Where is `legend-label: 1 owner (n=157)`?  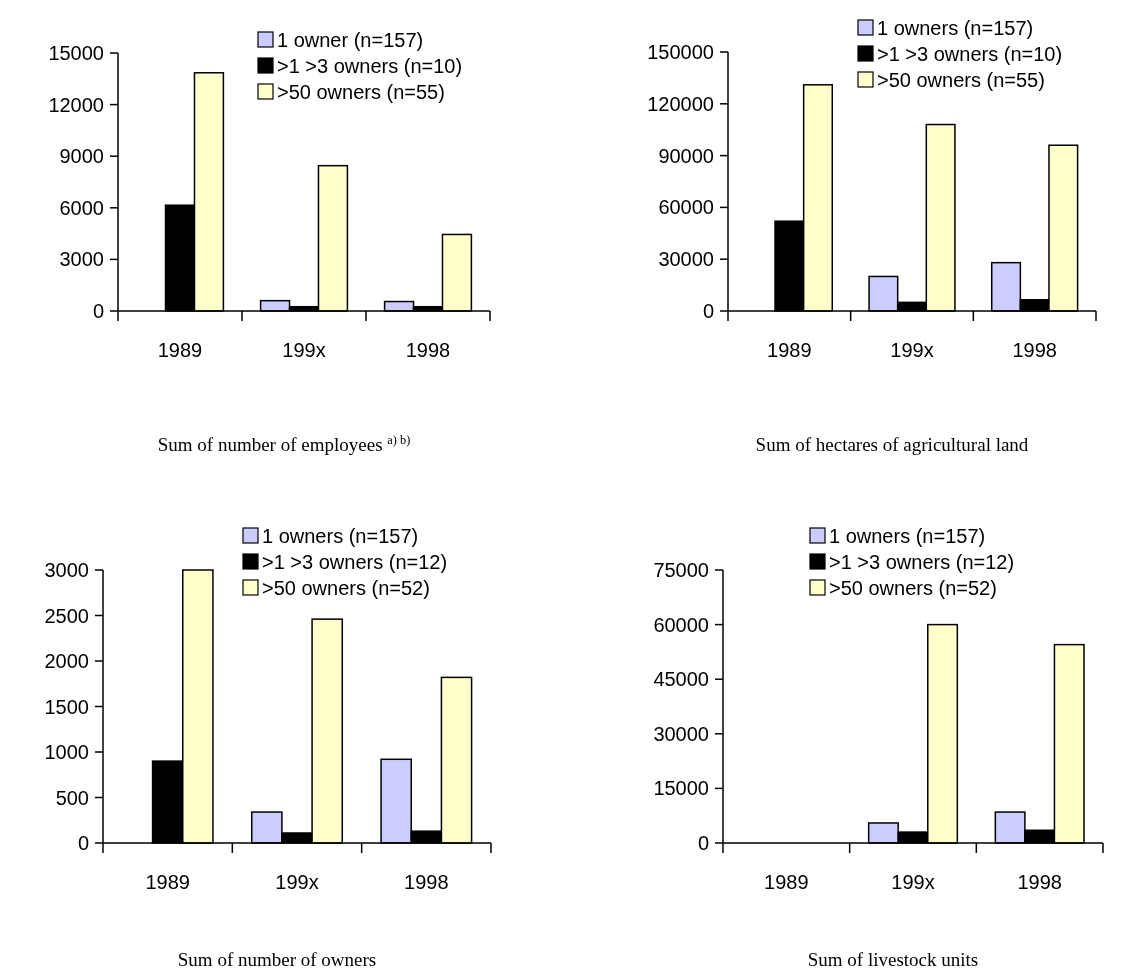 legend-label: 1 owner (n=157) is located at coordinates (350, 40).